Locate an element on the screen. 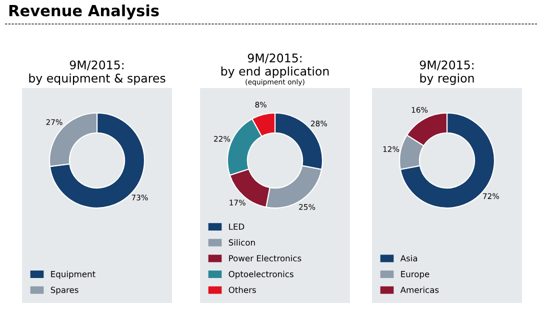 This screenshot has height=311, width=542. legend-label: Power Electronics is located at coordinates (265, 258).